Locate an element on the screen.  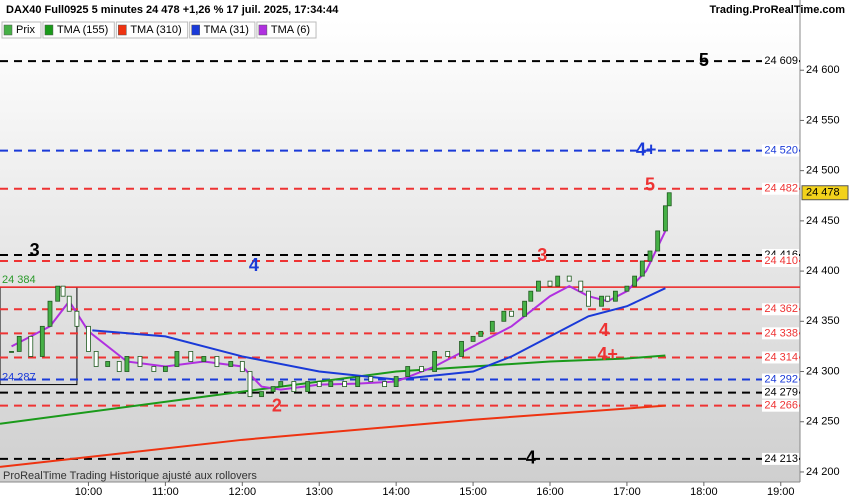
level-label: 24 292 is located at coordinates (781, 379).